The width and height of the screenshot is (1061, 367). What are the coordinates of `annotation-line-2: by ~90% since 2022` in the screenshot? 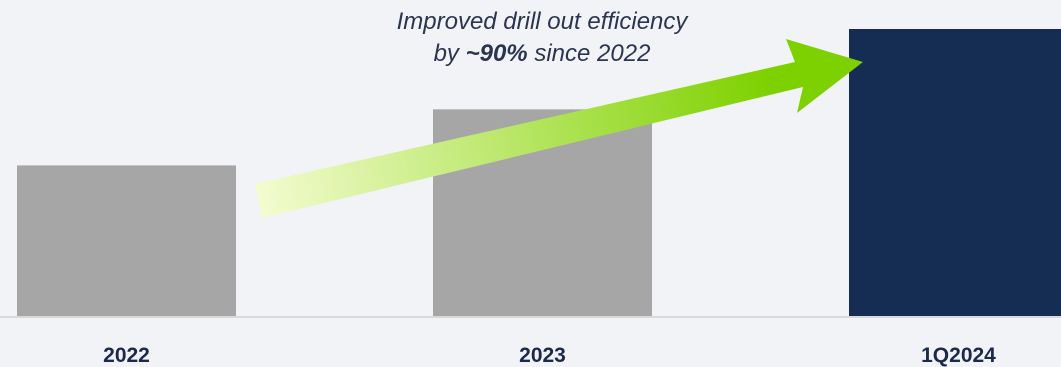 It's located at (542, 54).